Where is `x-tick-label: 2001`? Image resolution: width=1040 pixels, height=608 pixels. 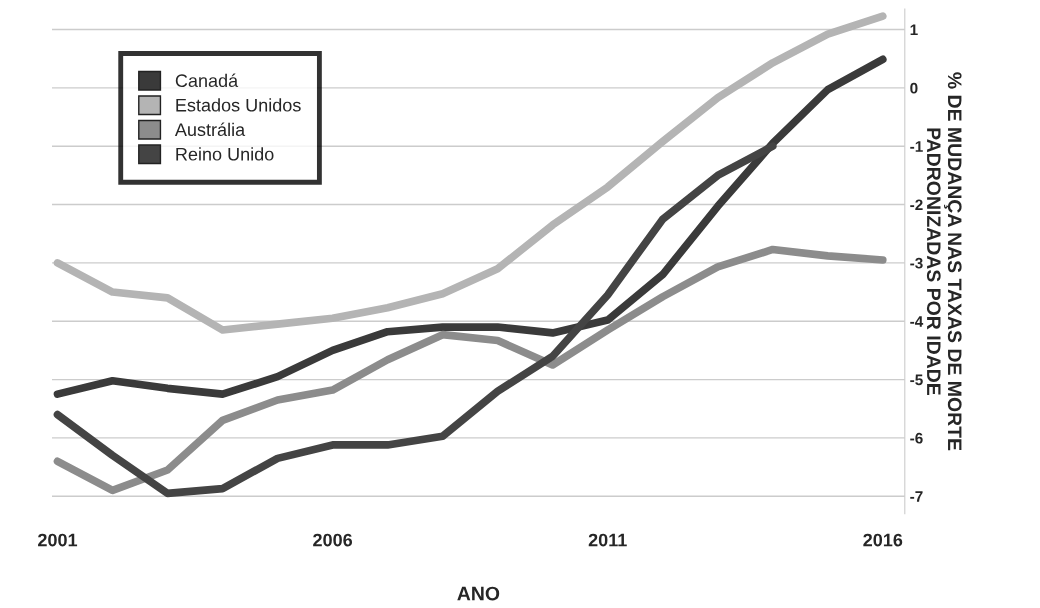
x-tick-label: 2001 is located at coordinates (58, 540).